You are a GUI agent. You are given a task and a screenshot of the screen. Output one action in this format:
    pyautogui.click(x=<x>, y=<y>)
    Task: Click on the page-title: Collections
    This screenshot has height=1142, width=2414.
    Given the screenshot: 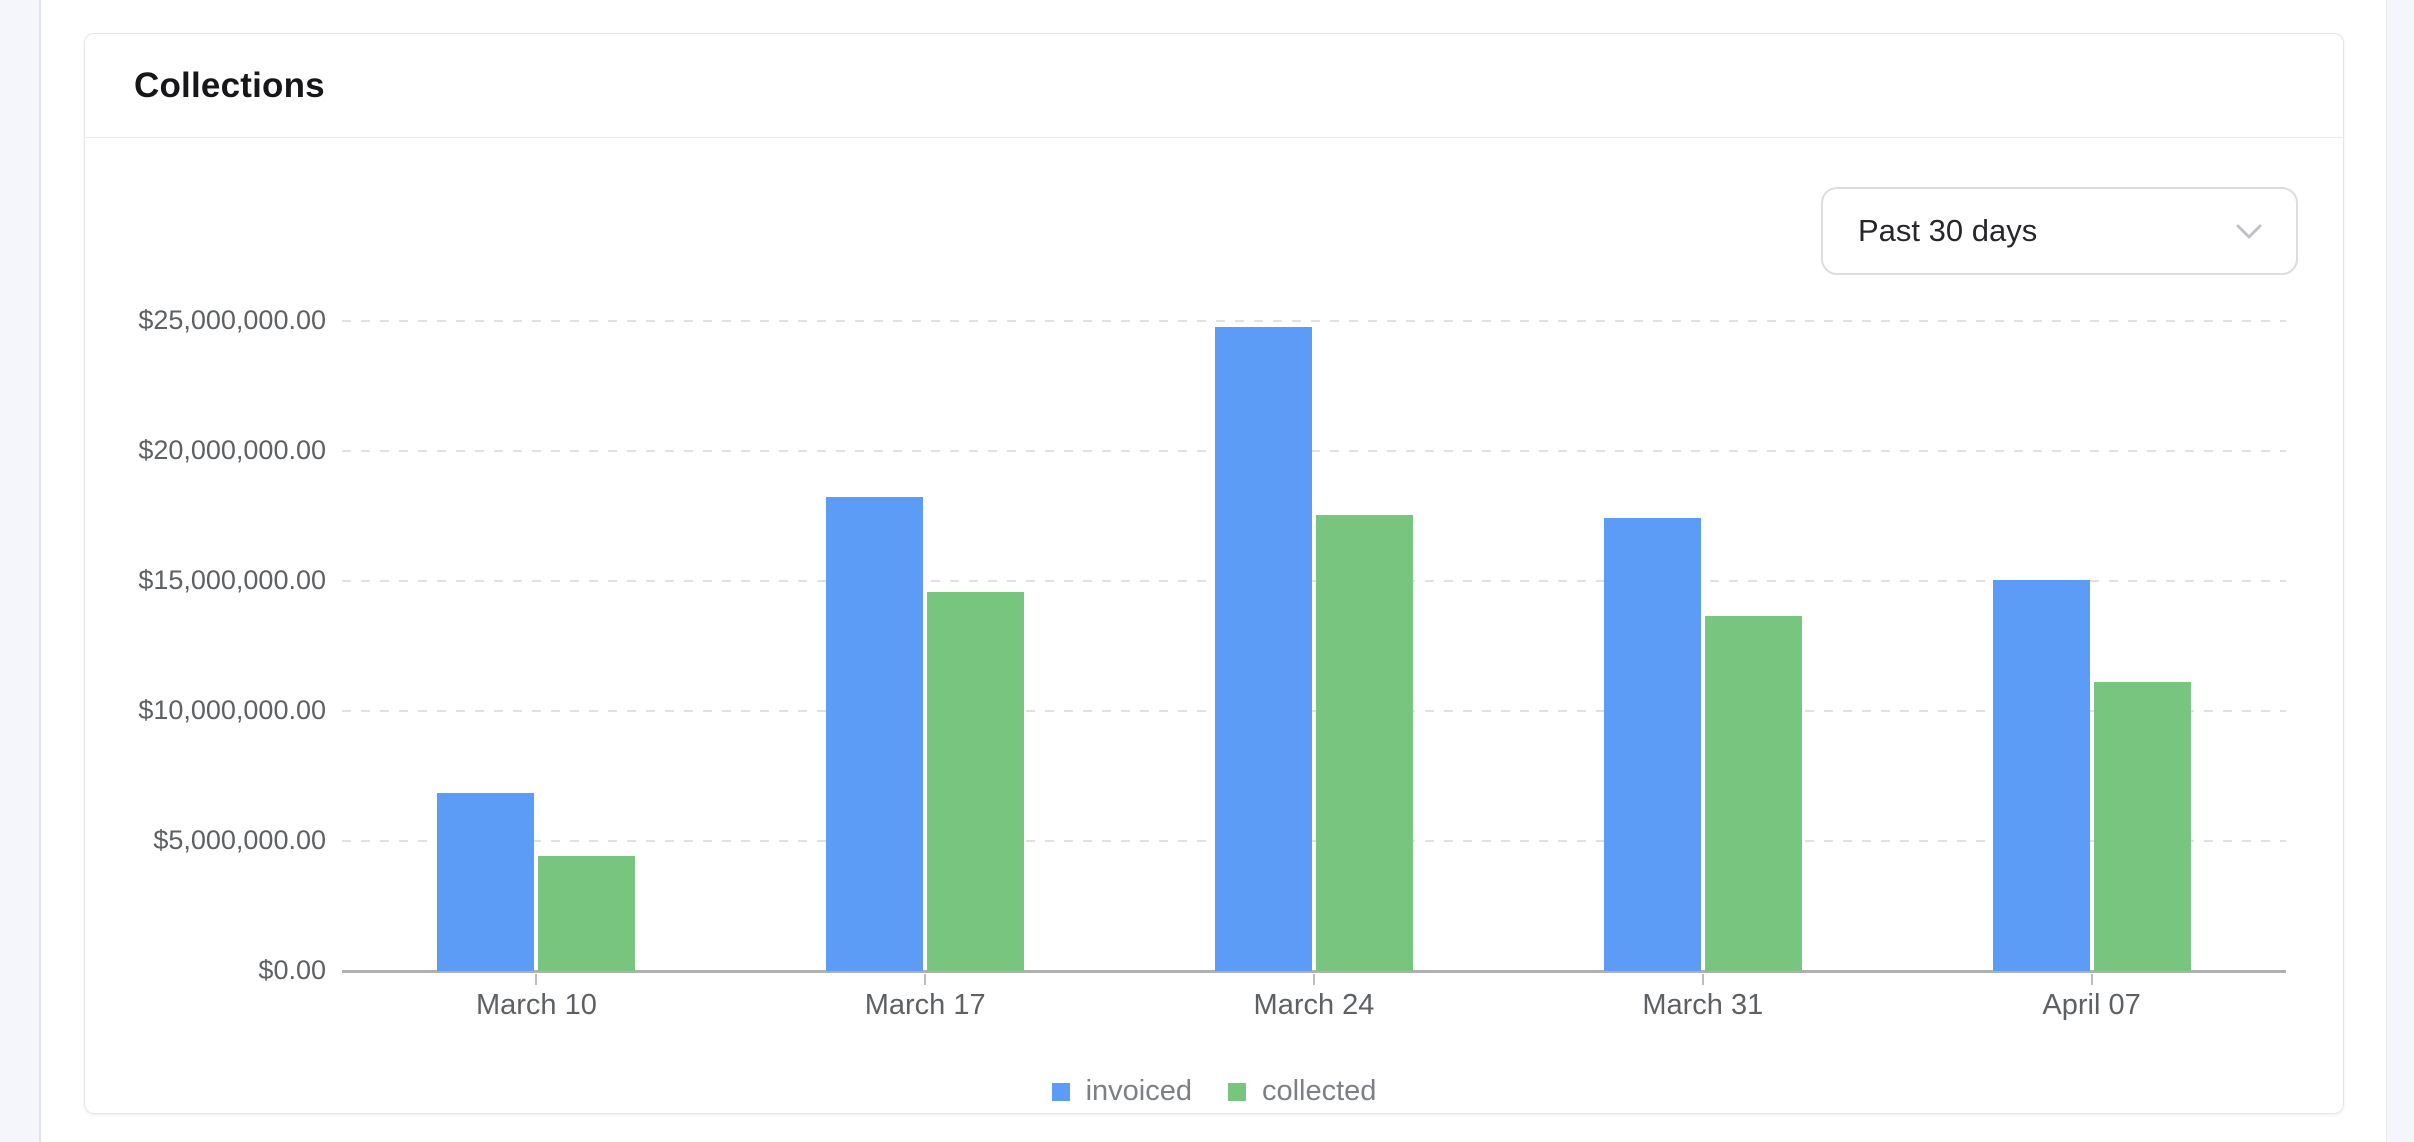 What is the action you would take?
    pyautogui.click(x=229, y=85)
    